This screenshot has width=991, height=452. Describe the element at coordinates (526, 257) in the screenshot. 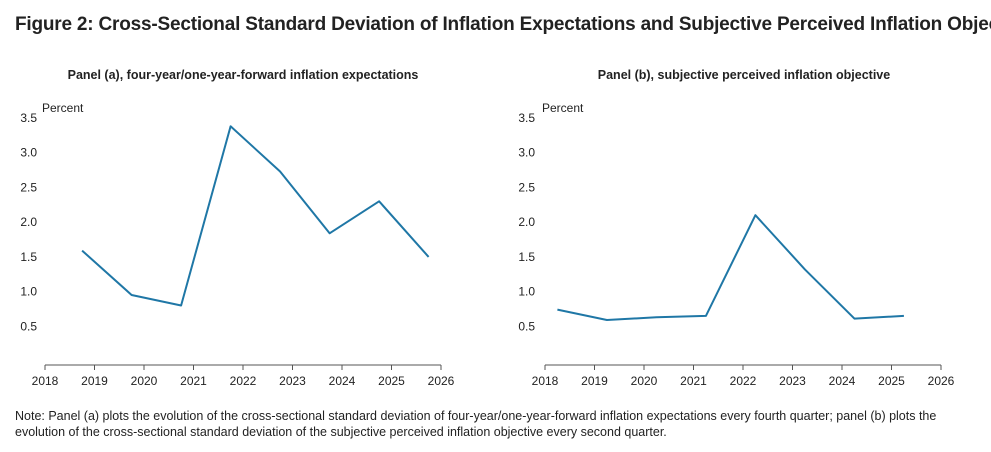

I see `panel-b-y-tick-label: 1.5` at that location.